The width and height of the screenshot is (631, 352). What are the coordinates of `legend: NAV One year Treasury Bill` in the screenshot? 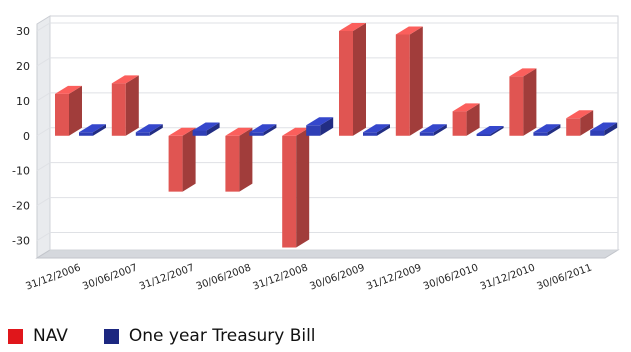 It's located at (180, 336).